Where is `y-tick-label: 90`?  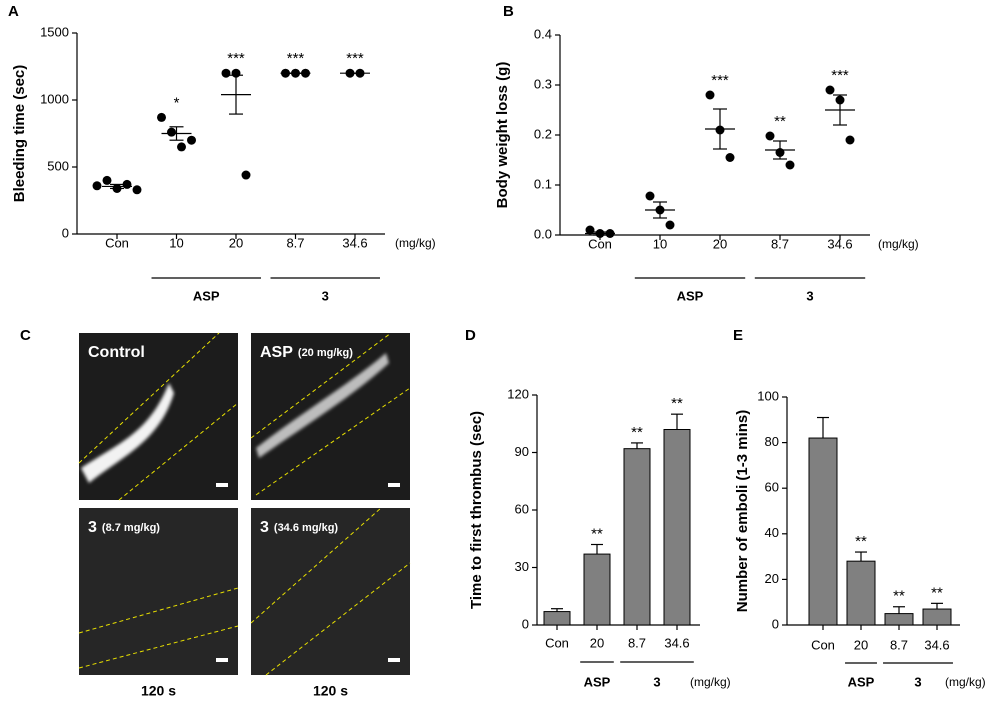
y-tick-label: 90 is located at coordinates (522, 451).